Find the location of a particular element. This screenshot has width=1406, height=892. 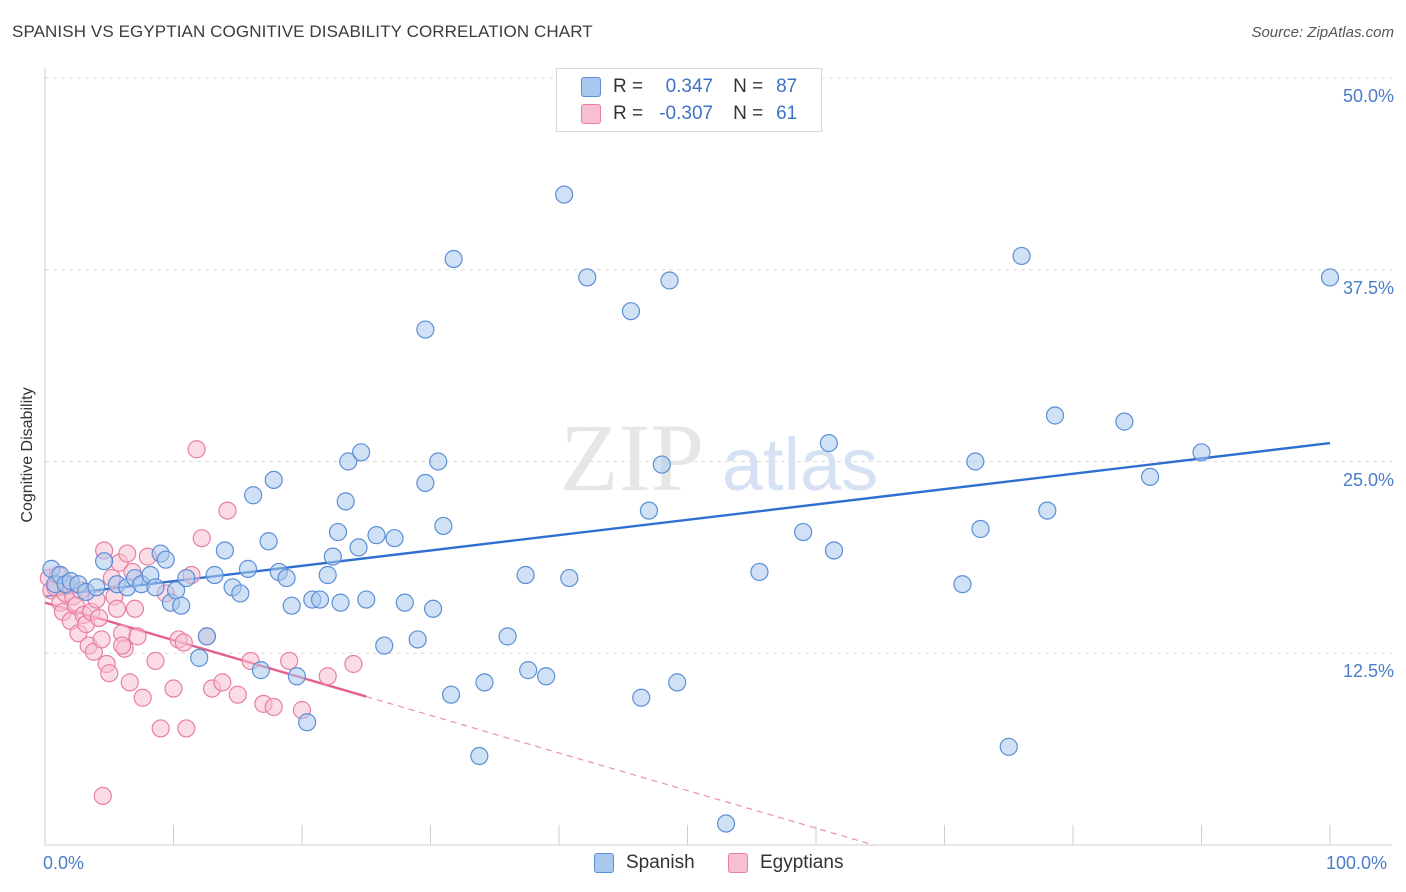

legend-r-value: 0.347 is located at coordinates (689, 86).